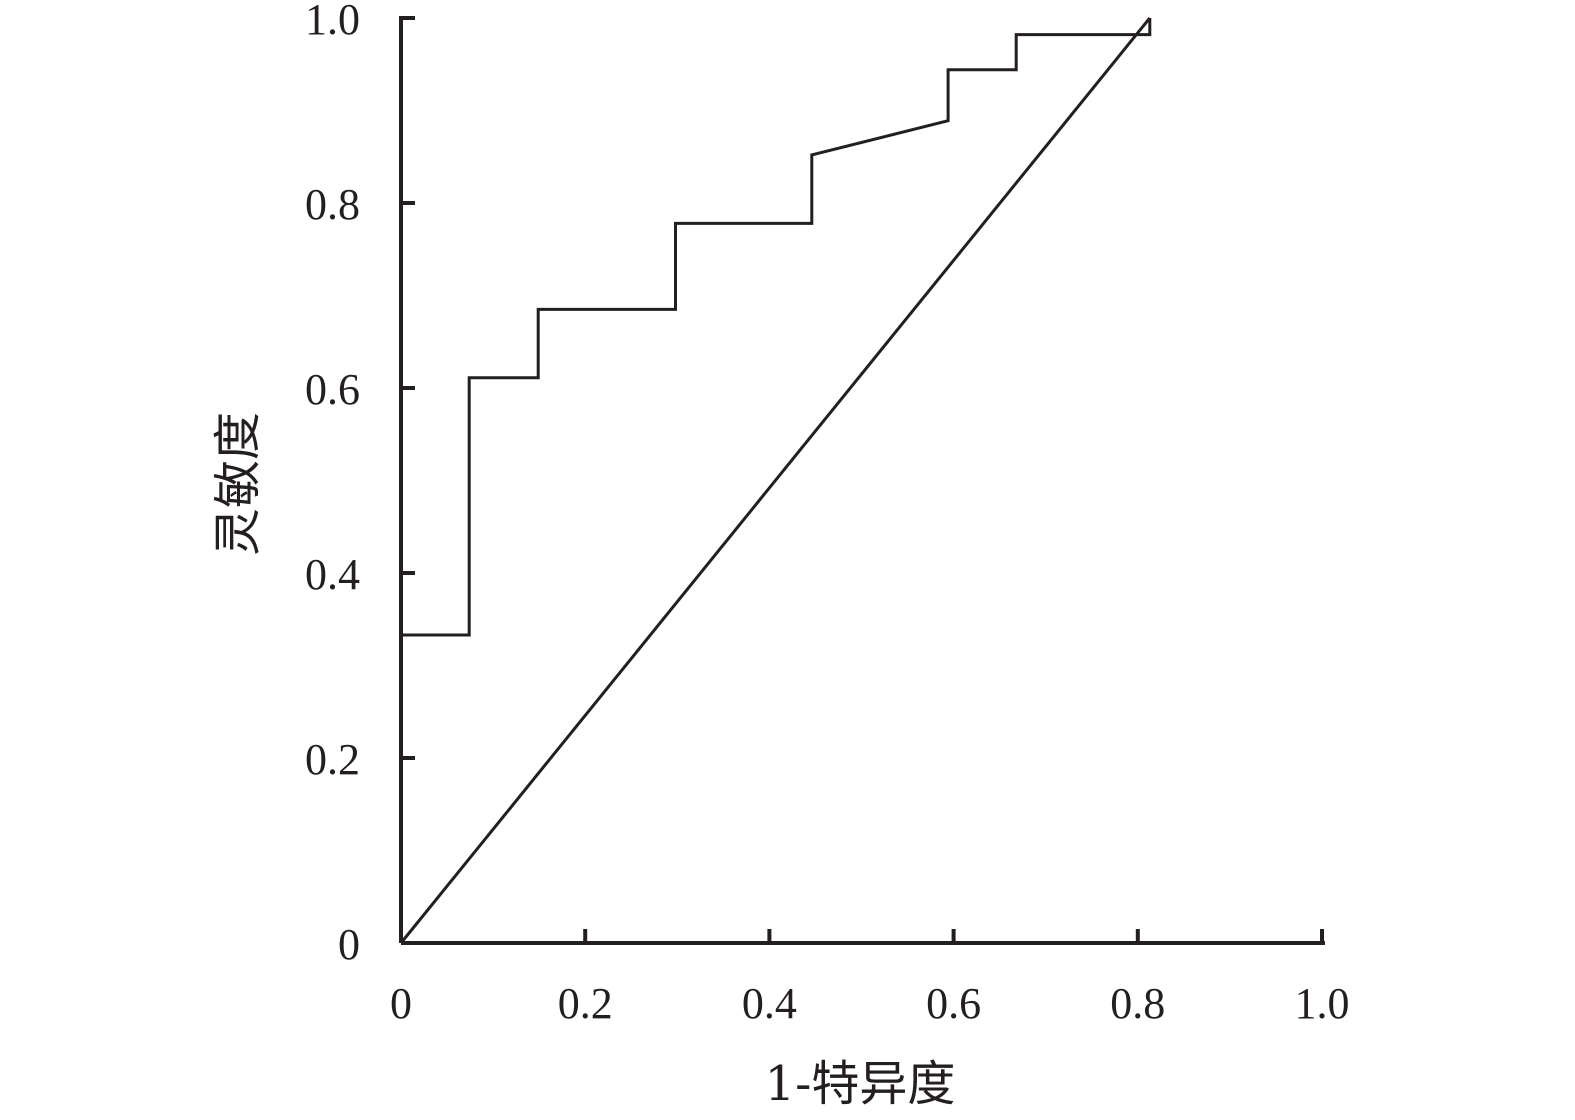 This screenshot has width=1575, height=1120. Describe the element at coordinates (332, 389) in the screenshot. I see `y-tick-label: 0.6` at that location.